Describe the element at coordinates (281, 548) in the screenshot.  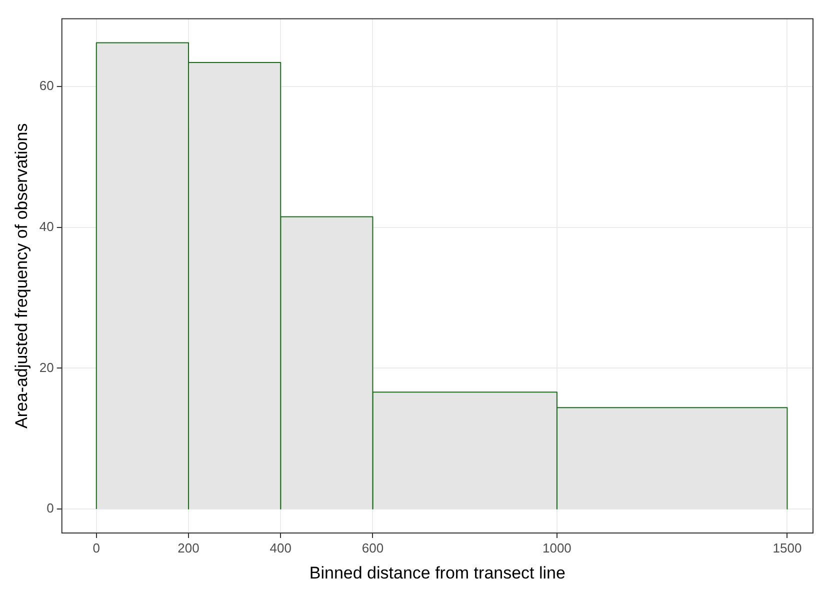
I see `x-tick-label: 400` at that location.